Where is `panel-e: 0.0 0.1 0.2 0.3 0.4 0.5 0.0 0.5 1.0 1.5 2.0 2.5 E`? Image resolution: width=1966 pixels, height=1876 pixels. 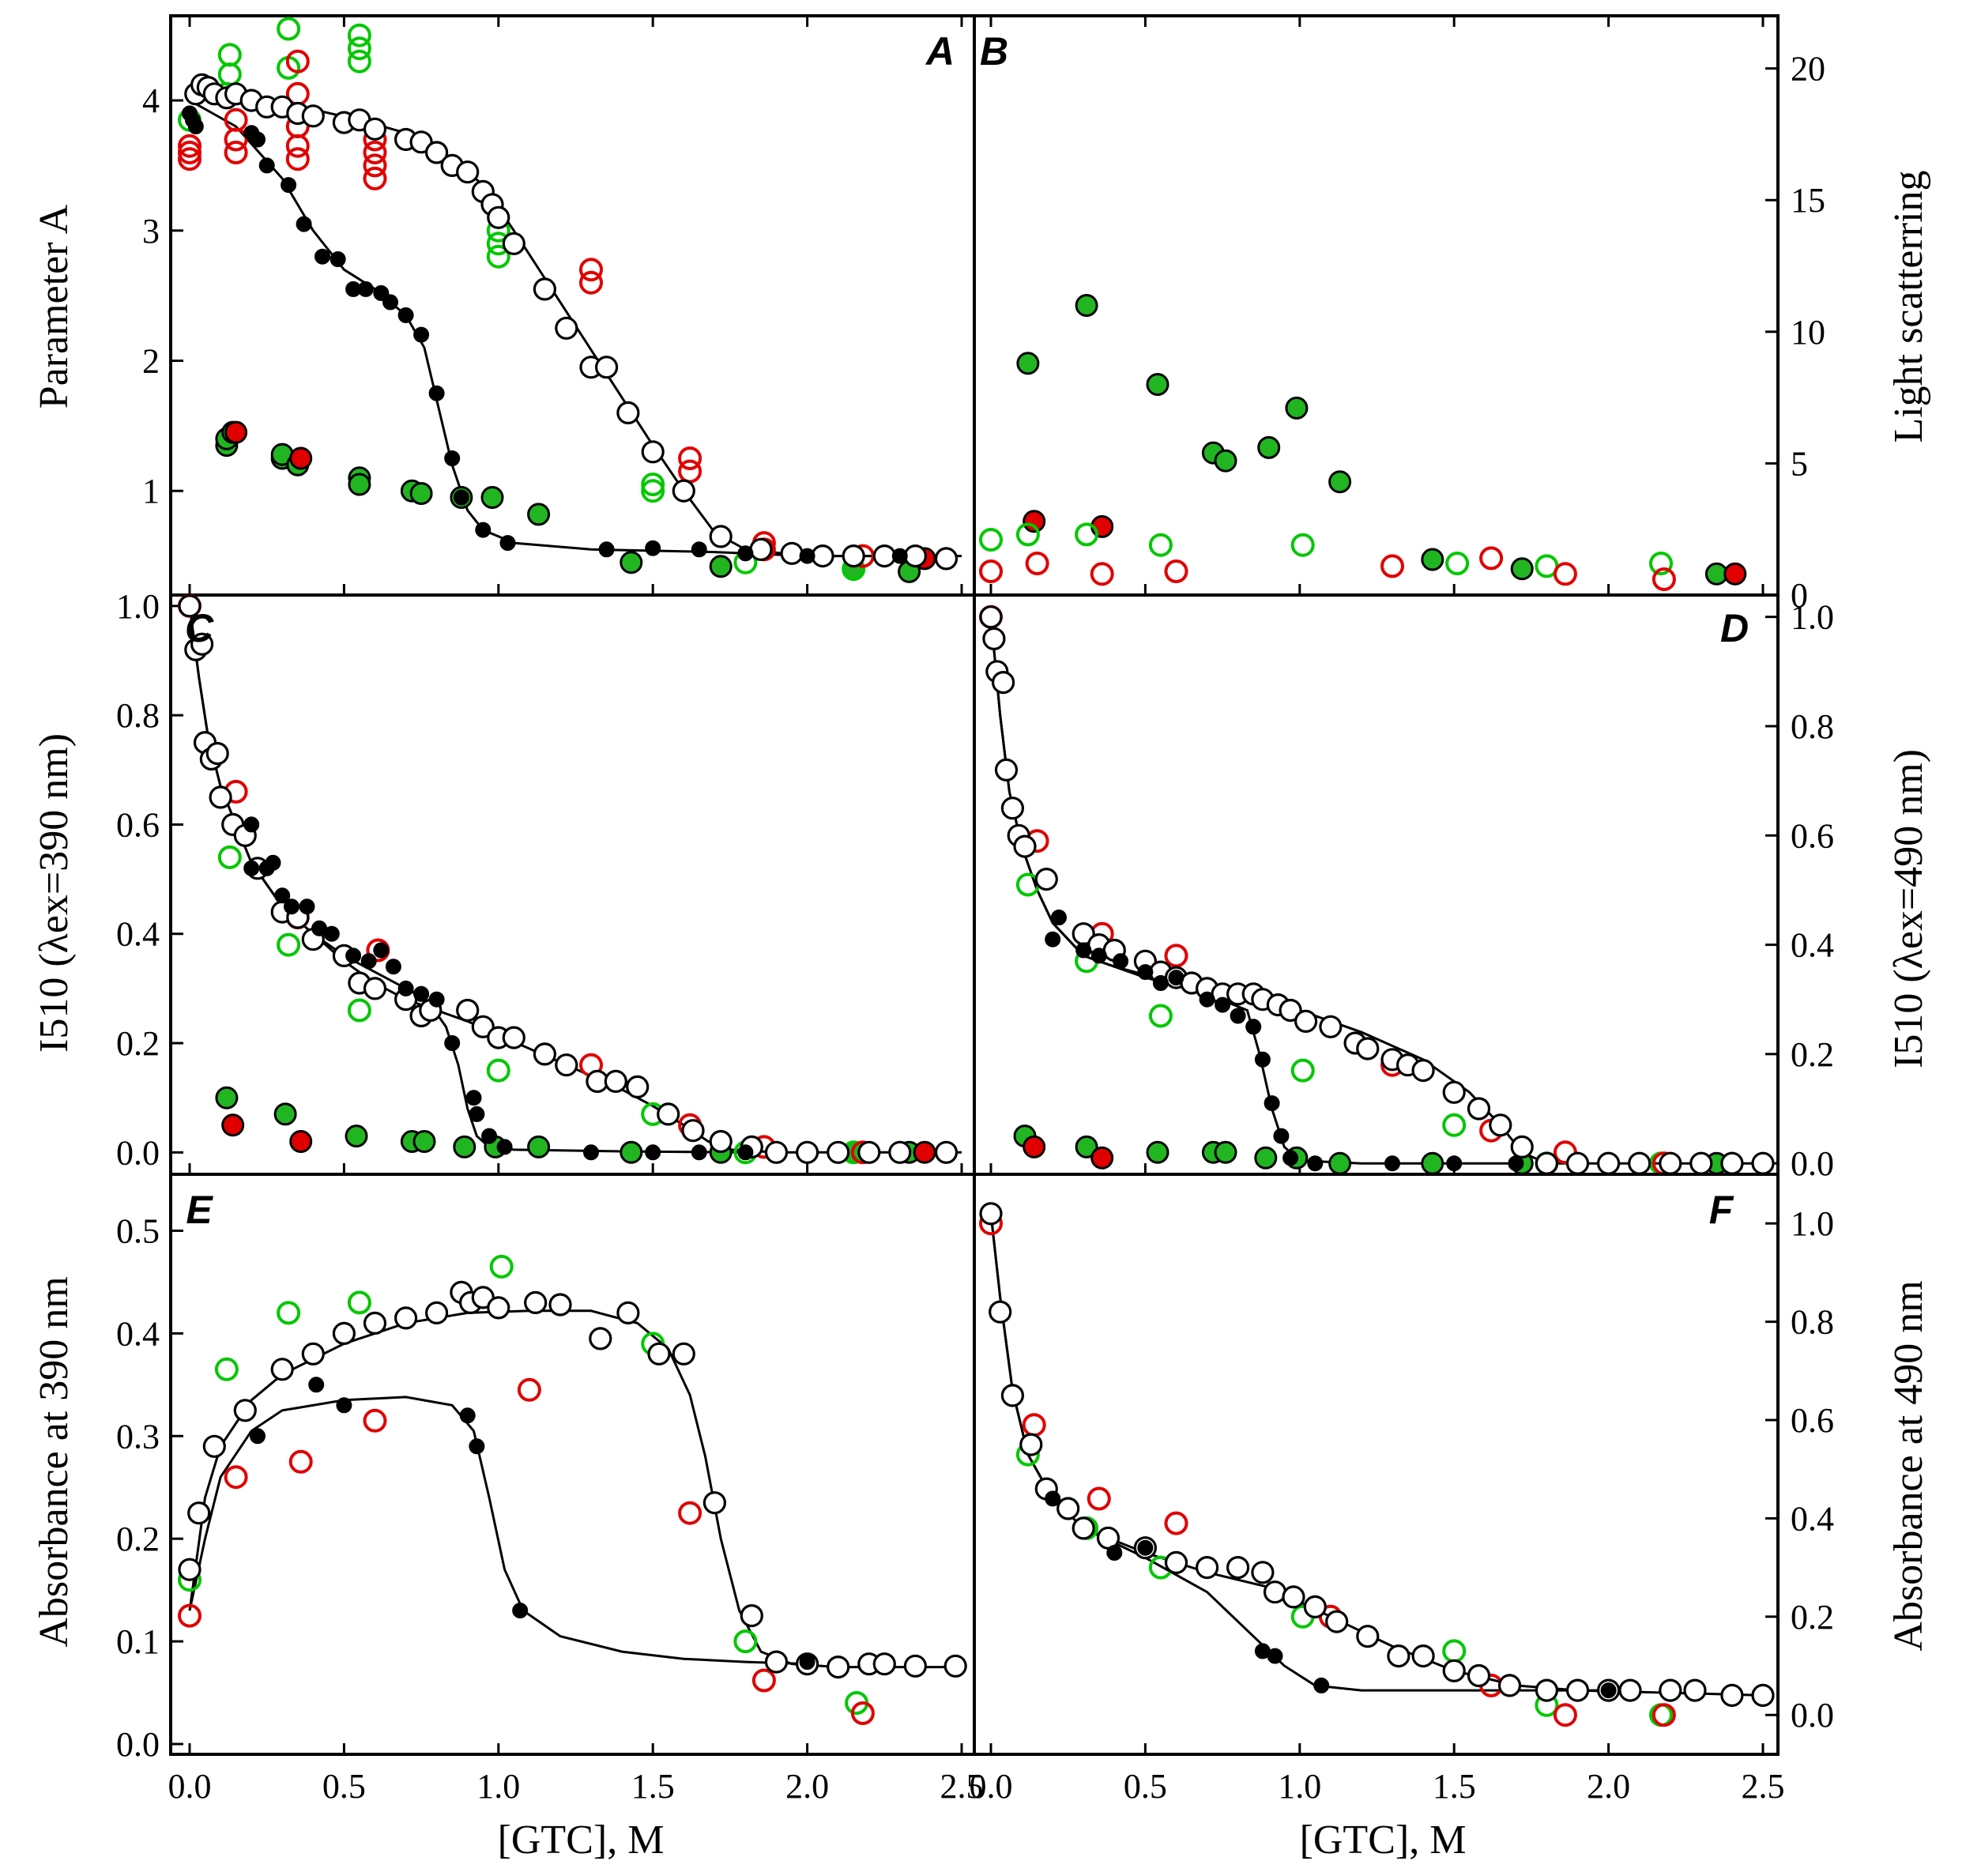 panel-e: 0.0 0.1 0.2 0.3 0.4 0.5 0.0 0.5 1.0 1.5 2.0 2.5 E is located at coordinates (550, 1490).